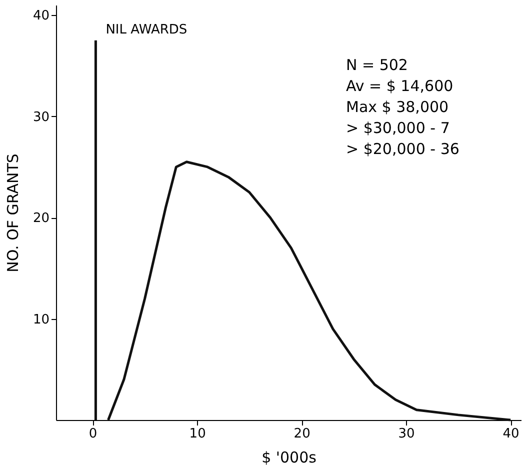 The width and height of the screenshot is (526, 470). I want to click on annotation: Max $ 38,000, so click(397, 107).